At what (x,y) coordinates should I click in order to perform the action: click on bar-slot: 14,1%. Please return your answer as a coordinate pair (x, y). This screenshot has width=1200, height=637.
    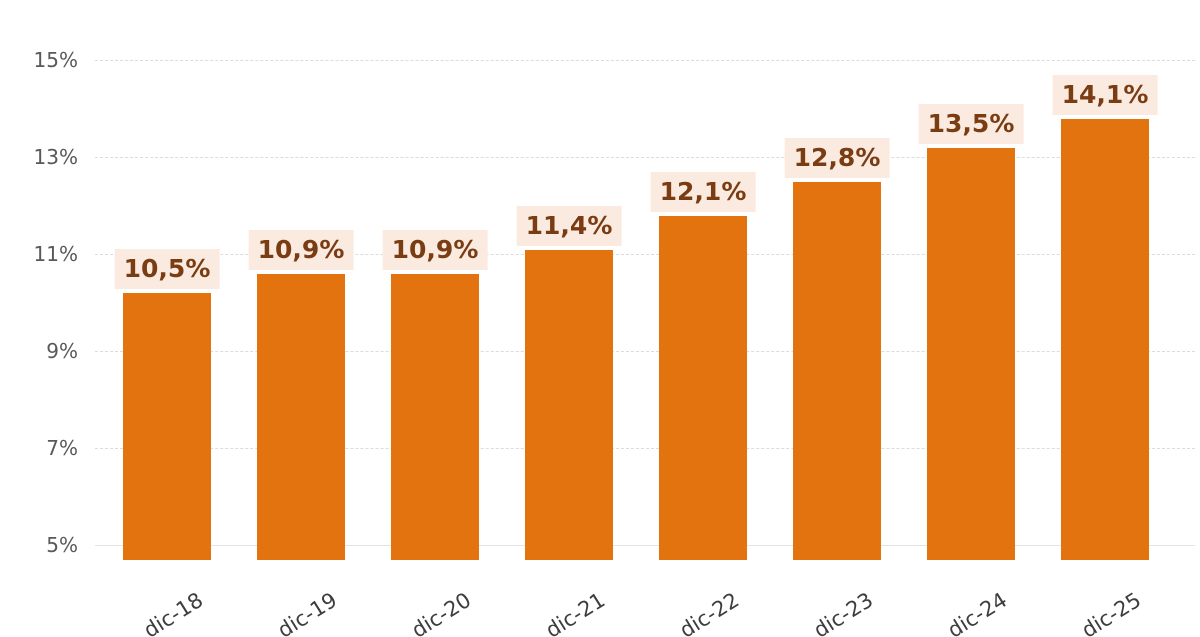
    Looking at the image, I should click on (1105, 307).